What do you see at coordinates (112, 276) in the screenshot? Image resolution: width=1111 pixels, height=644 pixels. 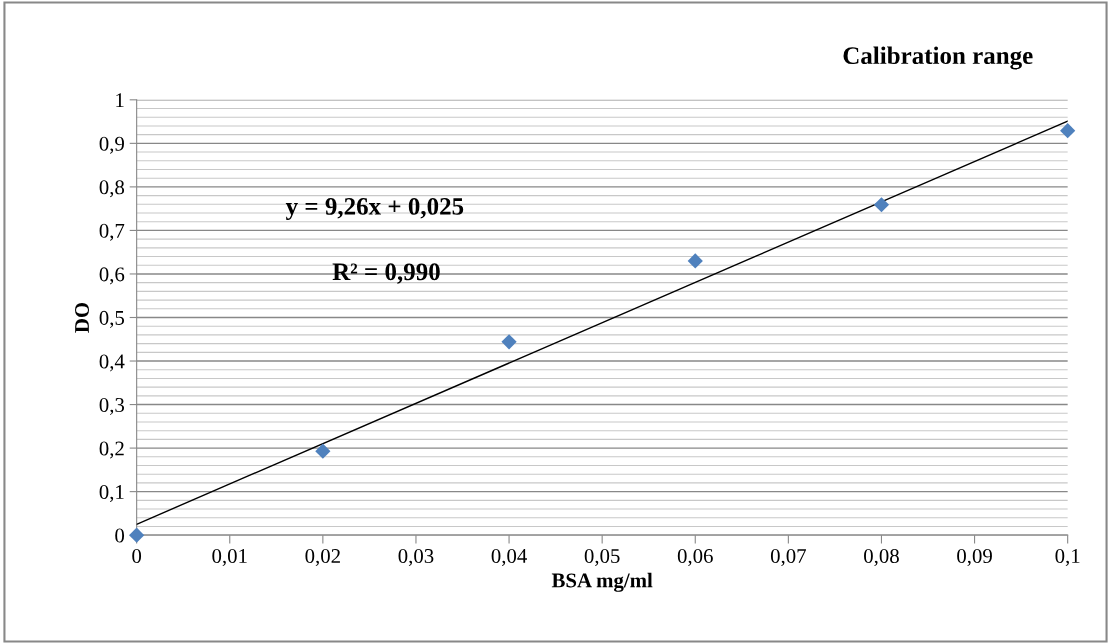 I see `y-tick-label: 0,6` at bounding box center [112, 276].